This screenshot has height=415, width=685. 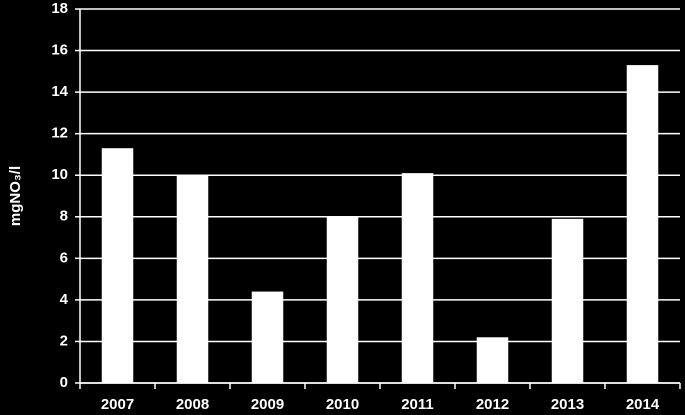 What do you see at coordinates (15, 196) in the screenshot?
I see `y-axis-label: mgNO₃/l` at bounding box center [15, 196].